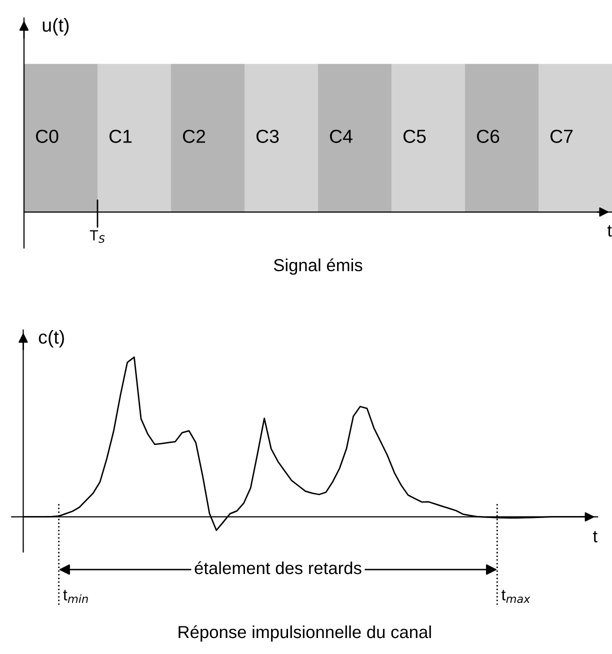 Image resolution: width=612 pixels, height=654 pixels. Describe the element at coordinates (47, 136) in the screenshot. I see `x-tick-label: C0` at that location.